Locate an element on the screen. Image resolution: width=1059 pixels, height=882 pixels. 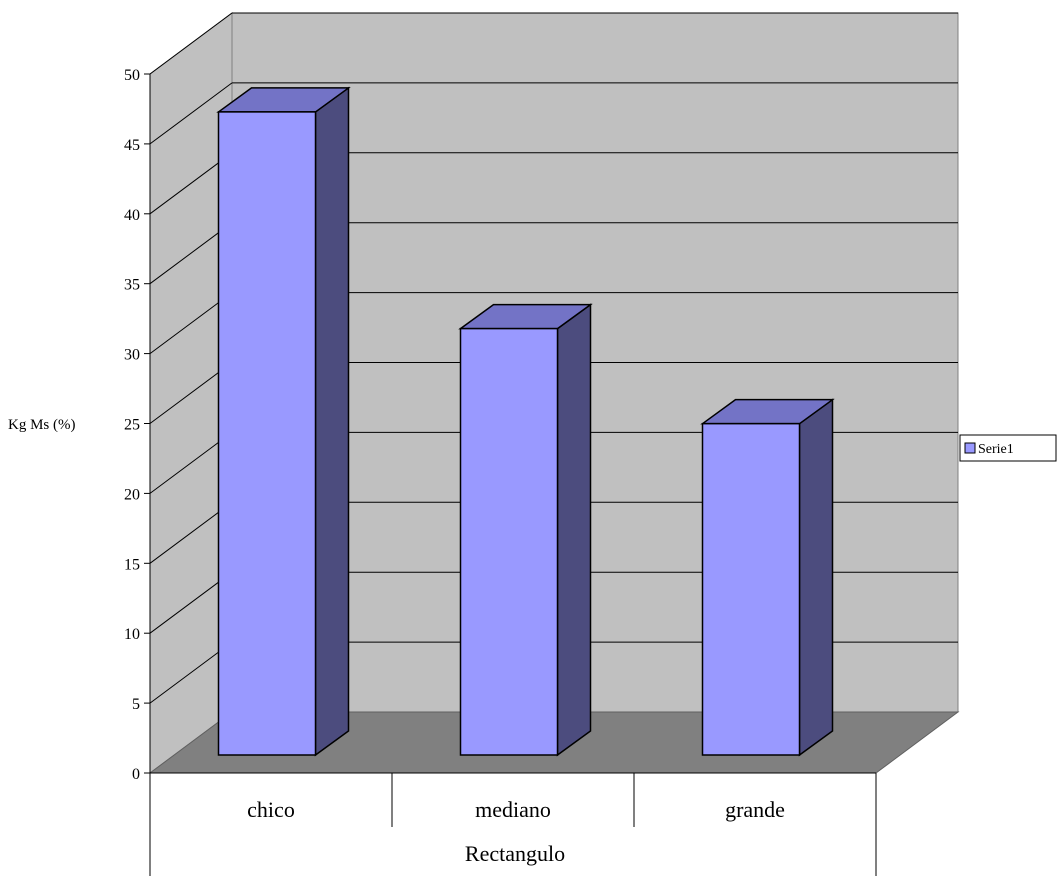
legend: Serie1 is located at coordinates (1008, 448).